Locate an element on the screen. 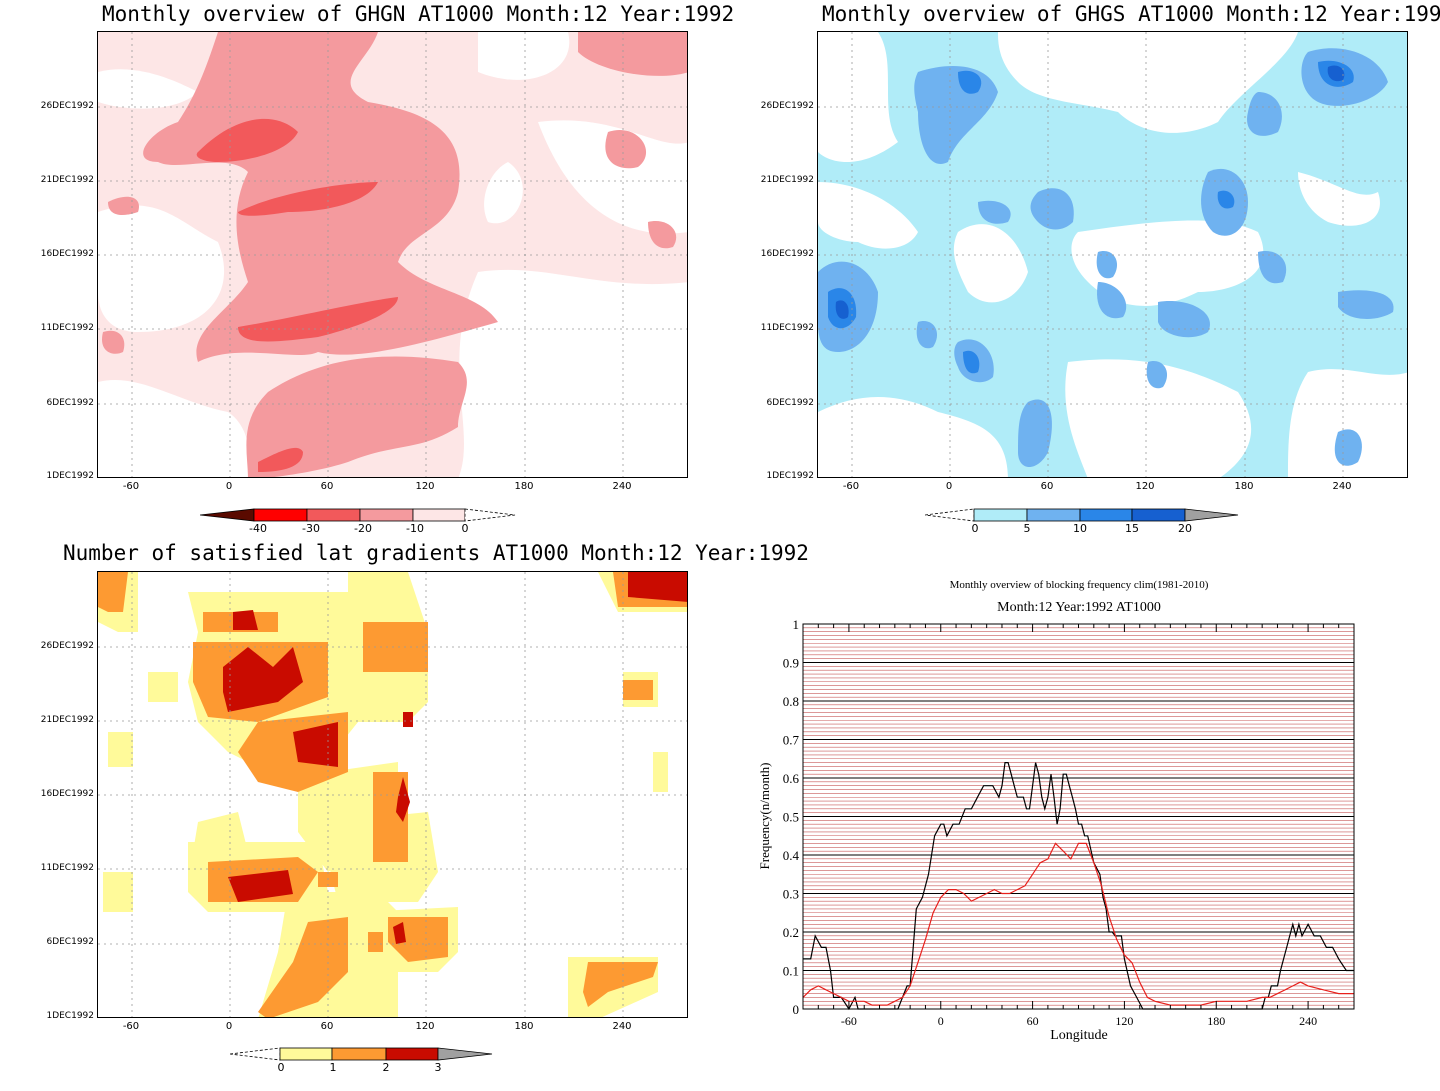  ghgs-colorbar-swatch is located at coordinates (1106, 515).